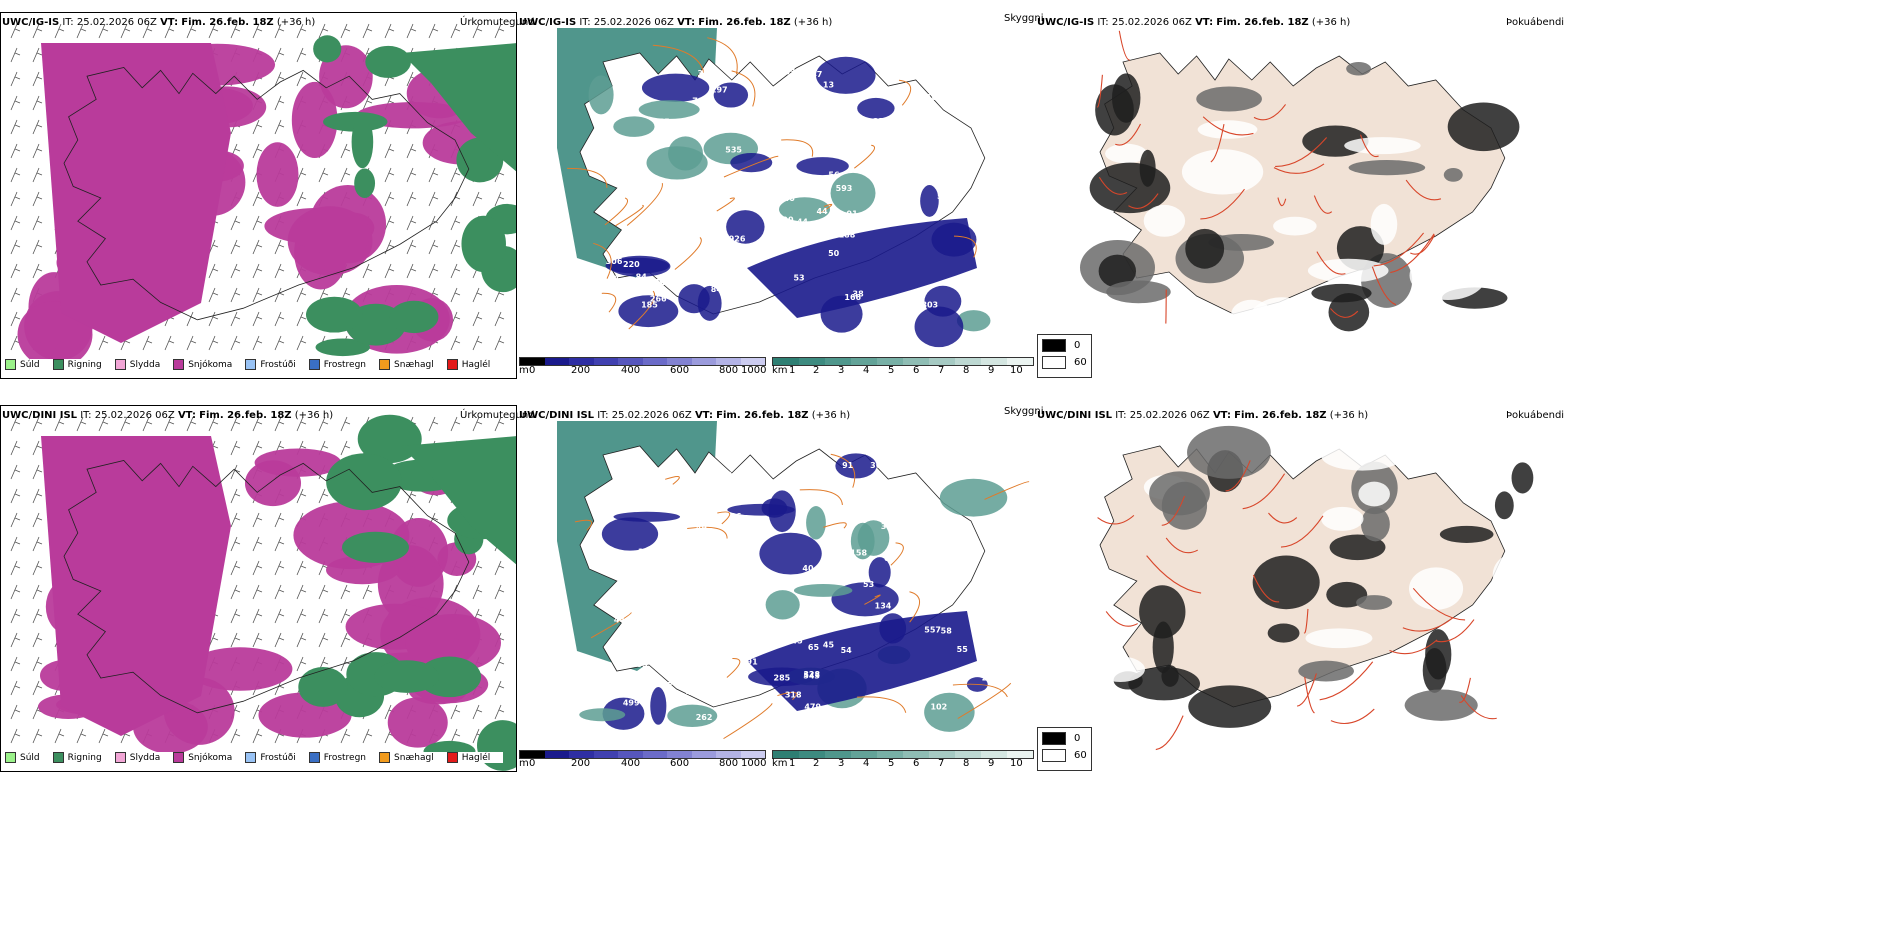  I want to click on station-value-label: 158, so click(657, 282).